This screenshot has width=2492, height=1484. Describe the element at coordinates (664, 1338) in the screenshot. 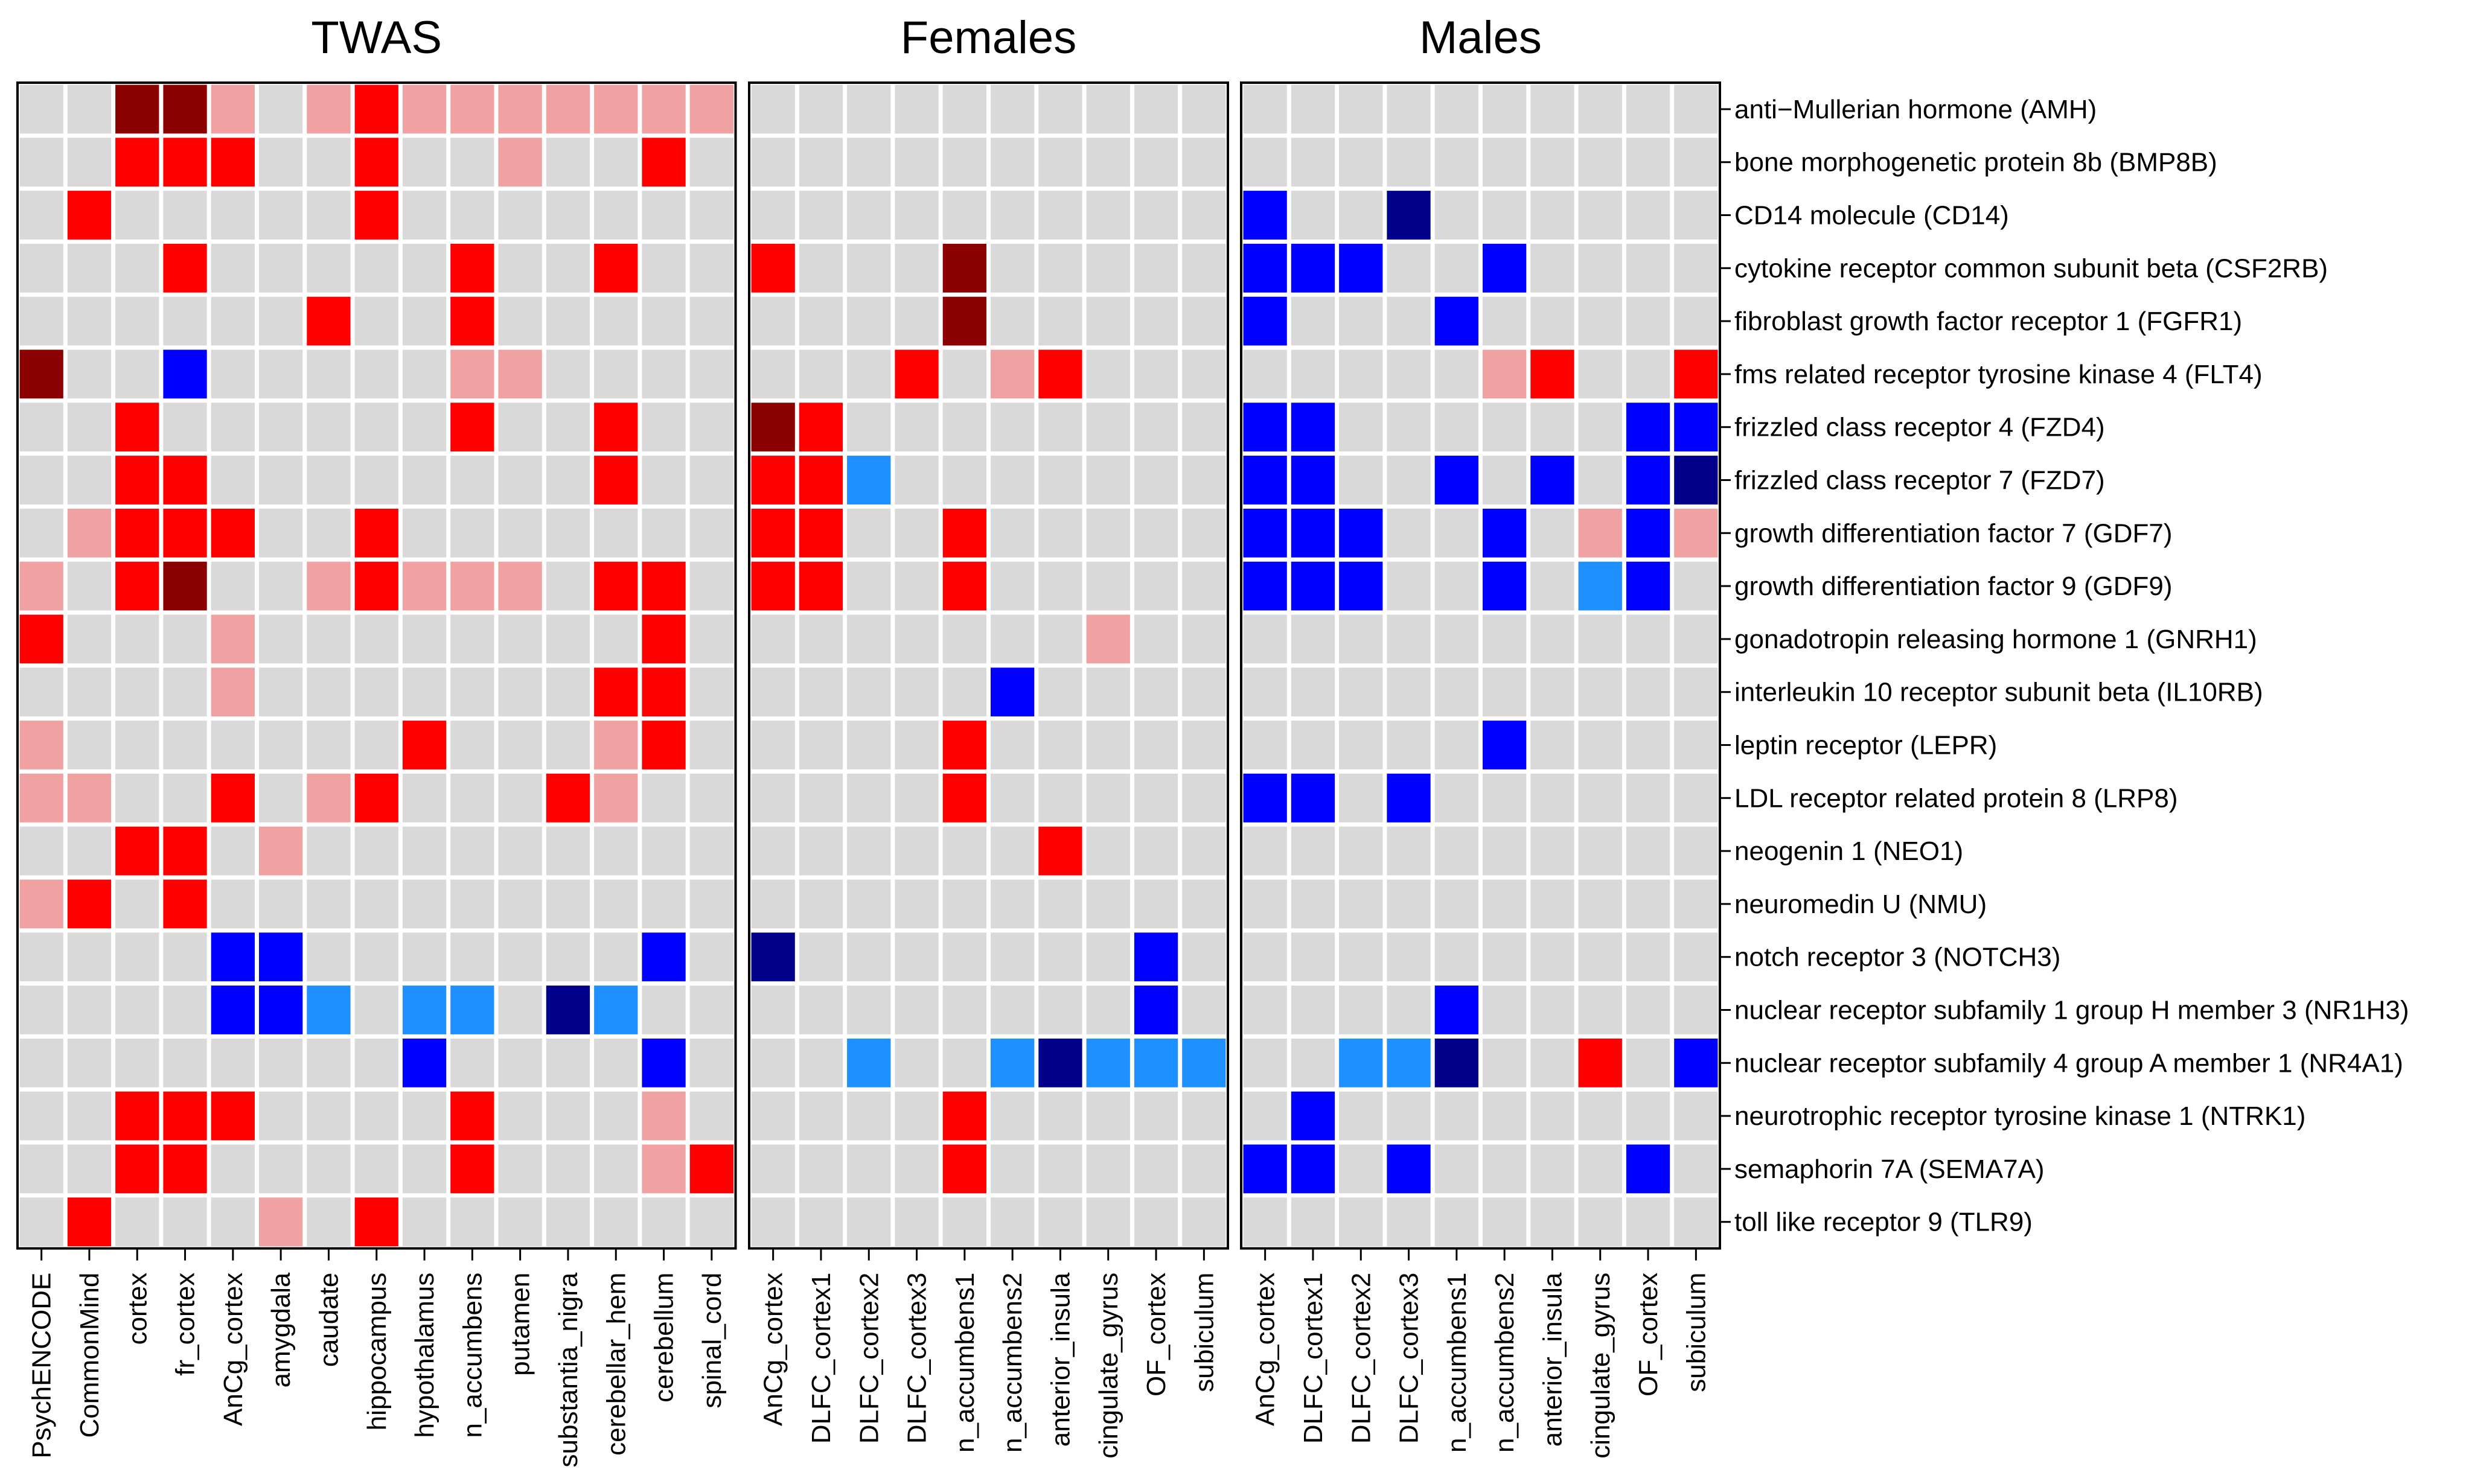

I see `column-label: cerebellum` at that location.